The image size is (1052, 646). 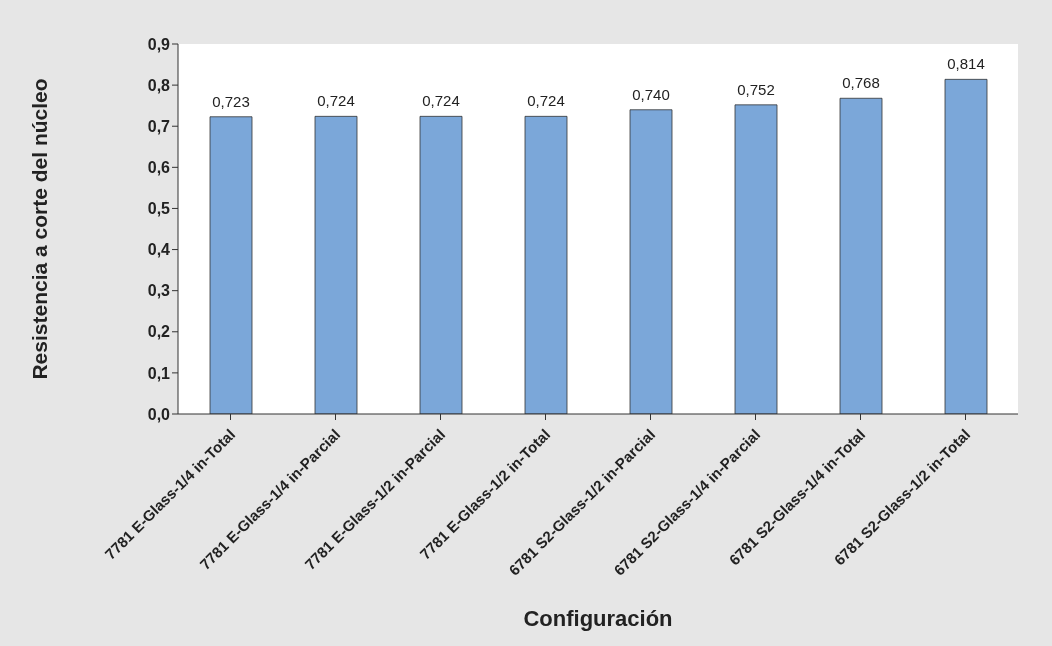 What do you see at coordinates (861, 83) in the screenshot?
I see `data-label: 0,768` at bounding box center [861, 83].